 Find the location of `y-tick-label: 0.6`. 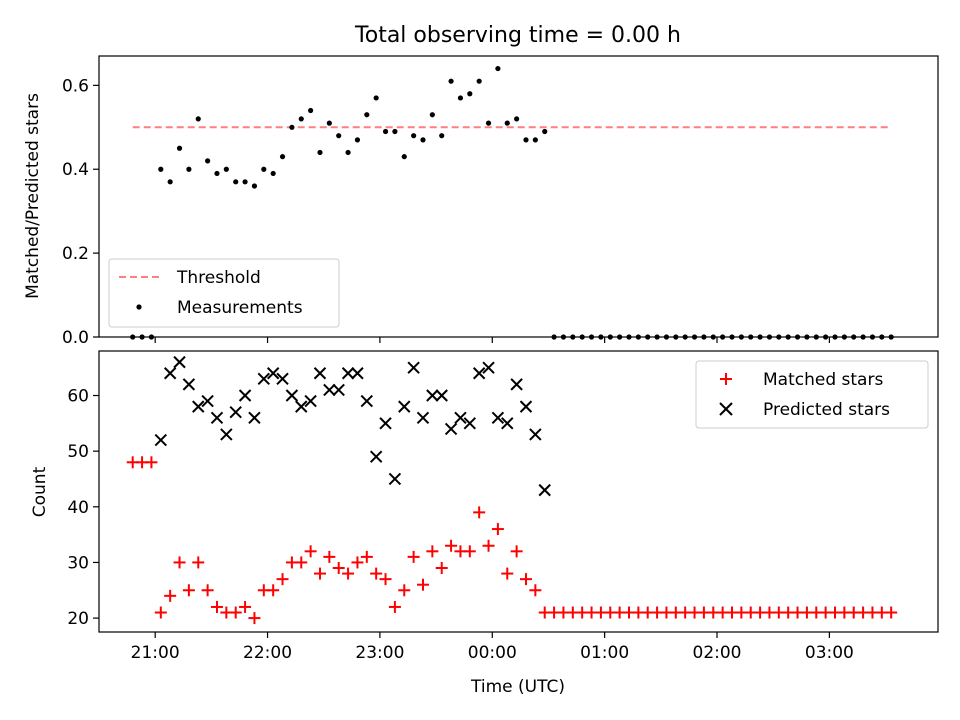

y-tick-label: 0.6 is located at coordinates (75, 86).